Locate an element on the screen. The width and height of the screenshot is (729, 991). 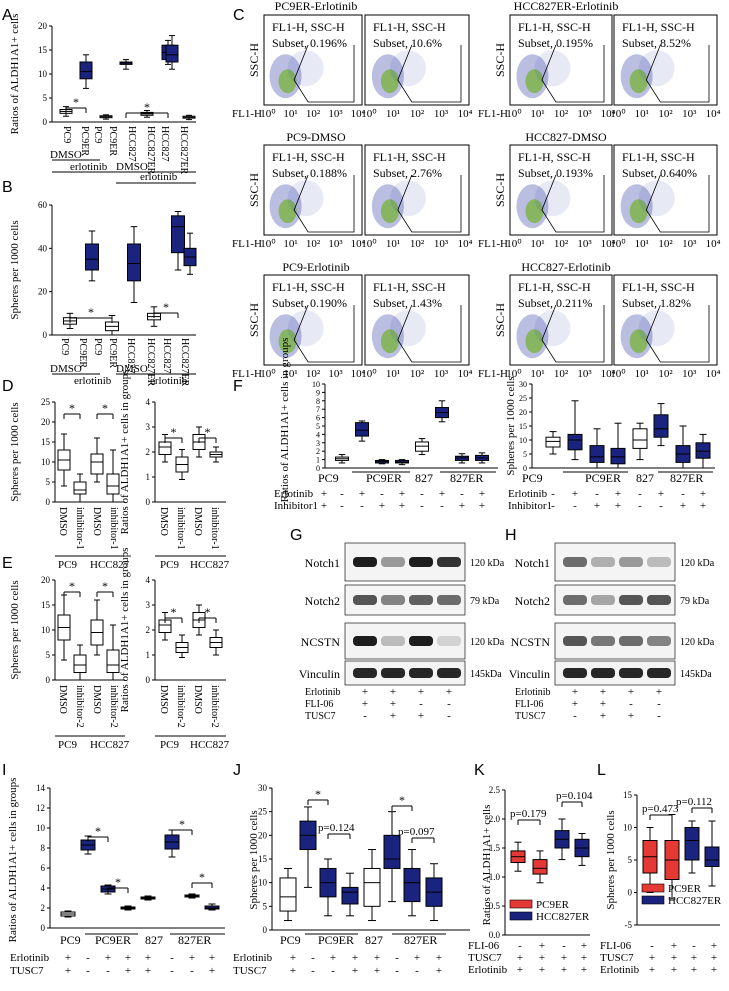
y-tick-label: 9 is located at coordinates (318, 392).